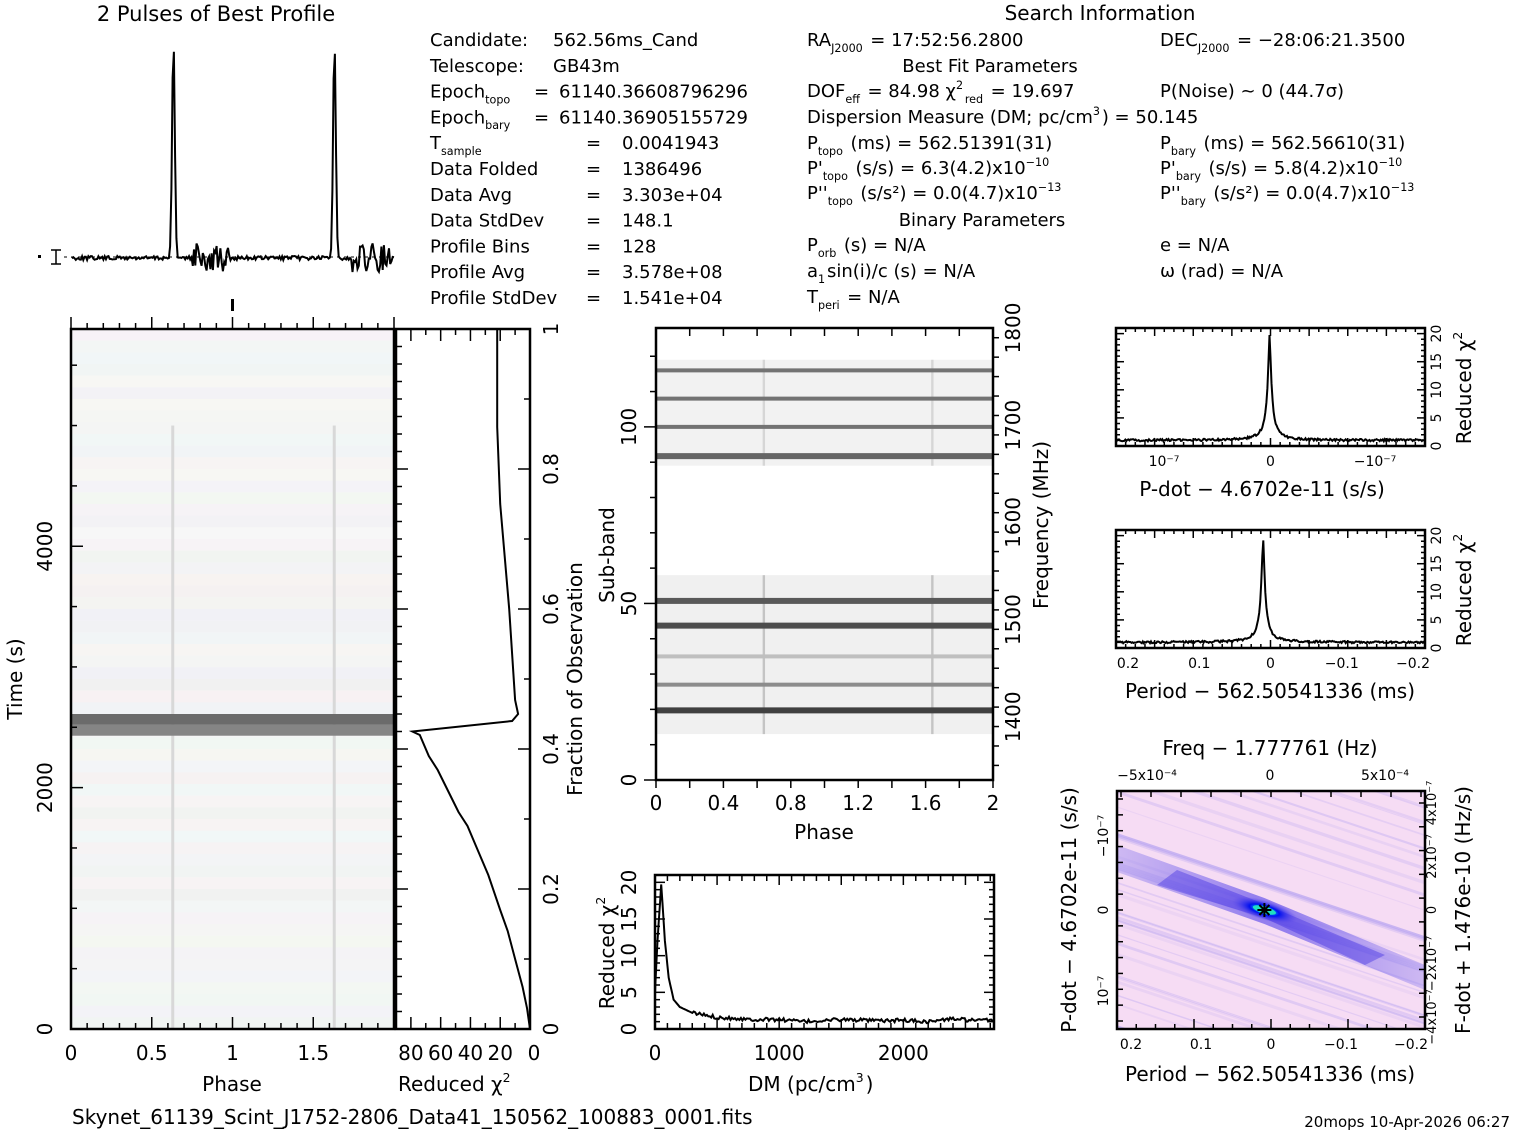 Image resolution: width=1517 pixels, height=1133 pixels. Describe the element at coordinates (232, 1084) in the screenshot. I see `x-axis-label: Phase` at that location.